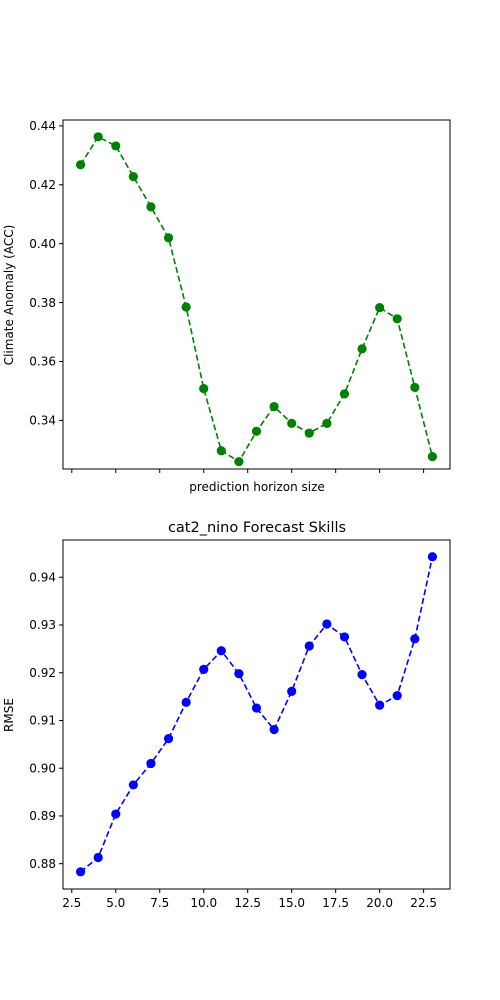 The image size is (500, 1000). Describe the element at coordinates (257, 487) in the screenshot. I see `acc-x-axis-label: prediction horizon size` at that location.